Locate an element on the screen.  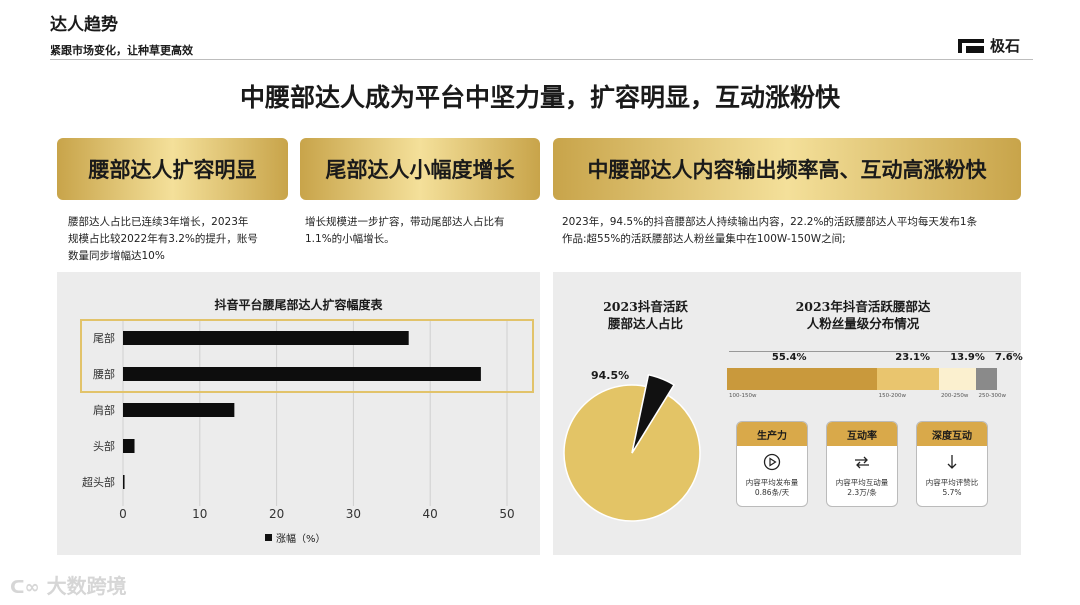
stacked-segment-range: 100-150w is located at coordinates (743, 396).